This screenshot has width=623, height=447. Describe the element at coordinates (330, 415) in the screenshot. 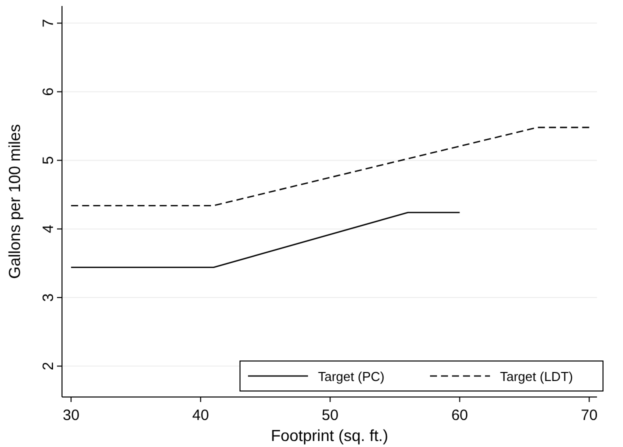

I see `x-tick-label: 50` at that location.